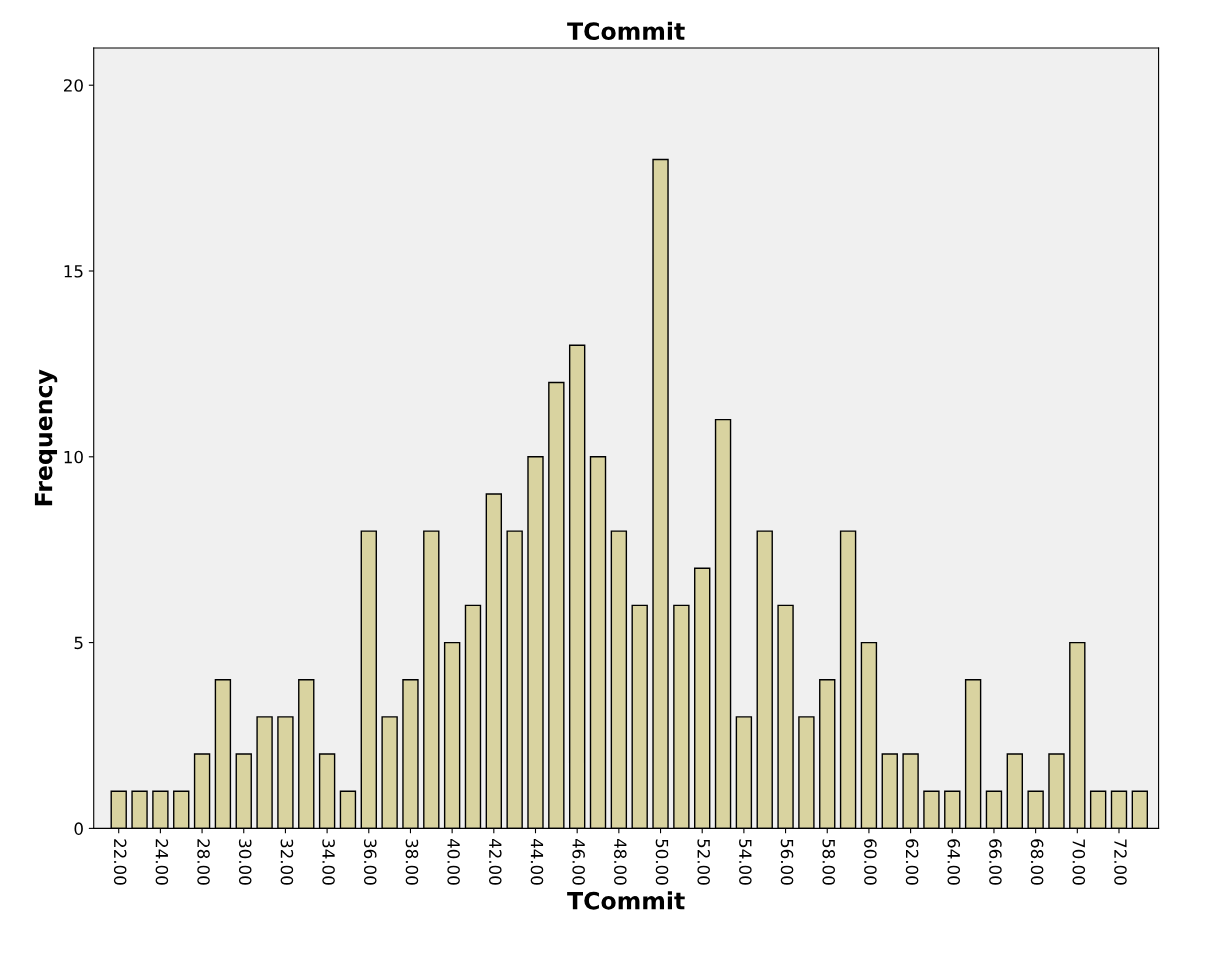 The image size is (1217, 961). I want to click on y-axis-title: Frequency, so click(46, 437).